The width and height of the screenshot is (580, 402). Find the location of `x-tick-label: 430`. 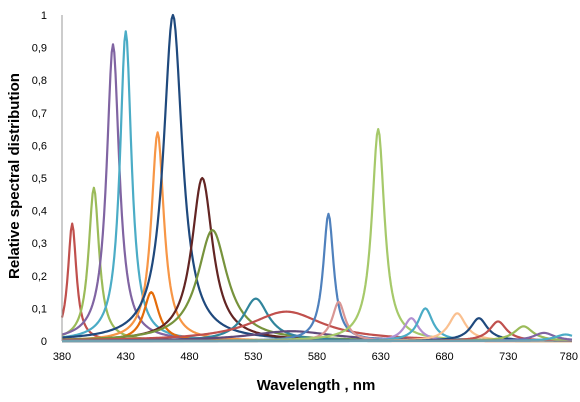

x-tick-label: 430 is located at coordinates (126, 357).